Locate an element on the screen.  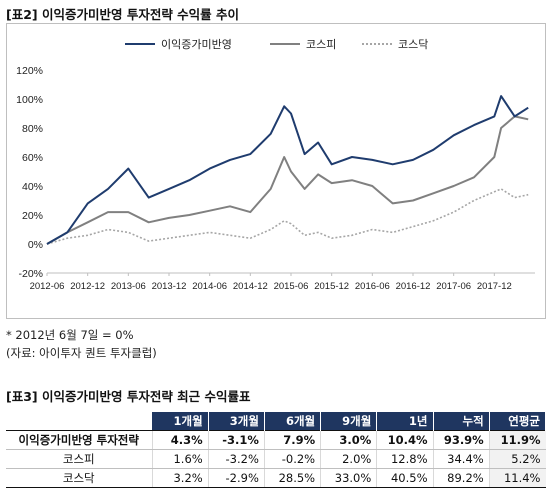
row-name: 코스닥 is located at coordinates (79, 478).